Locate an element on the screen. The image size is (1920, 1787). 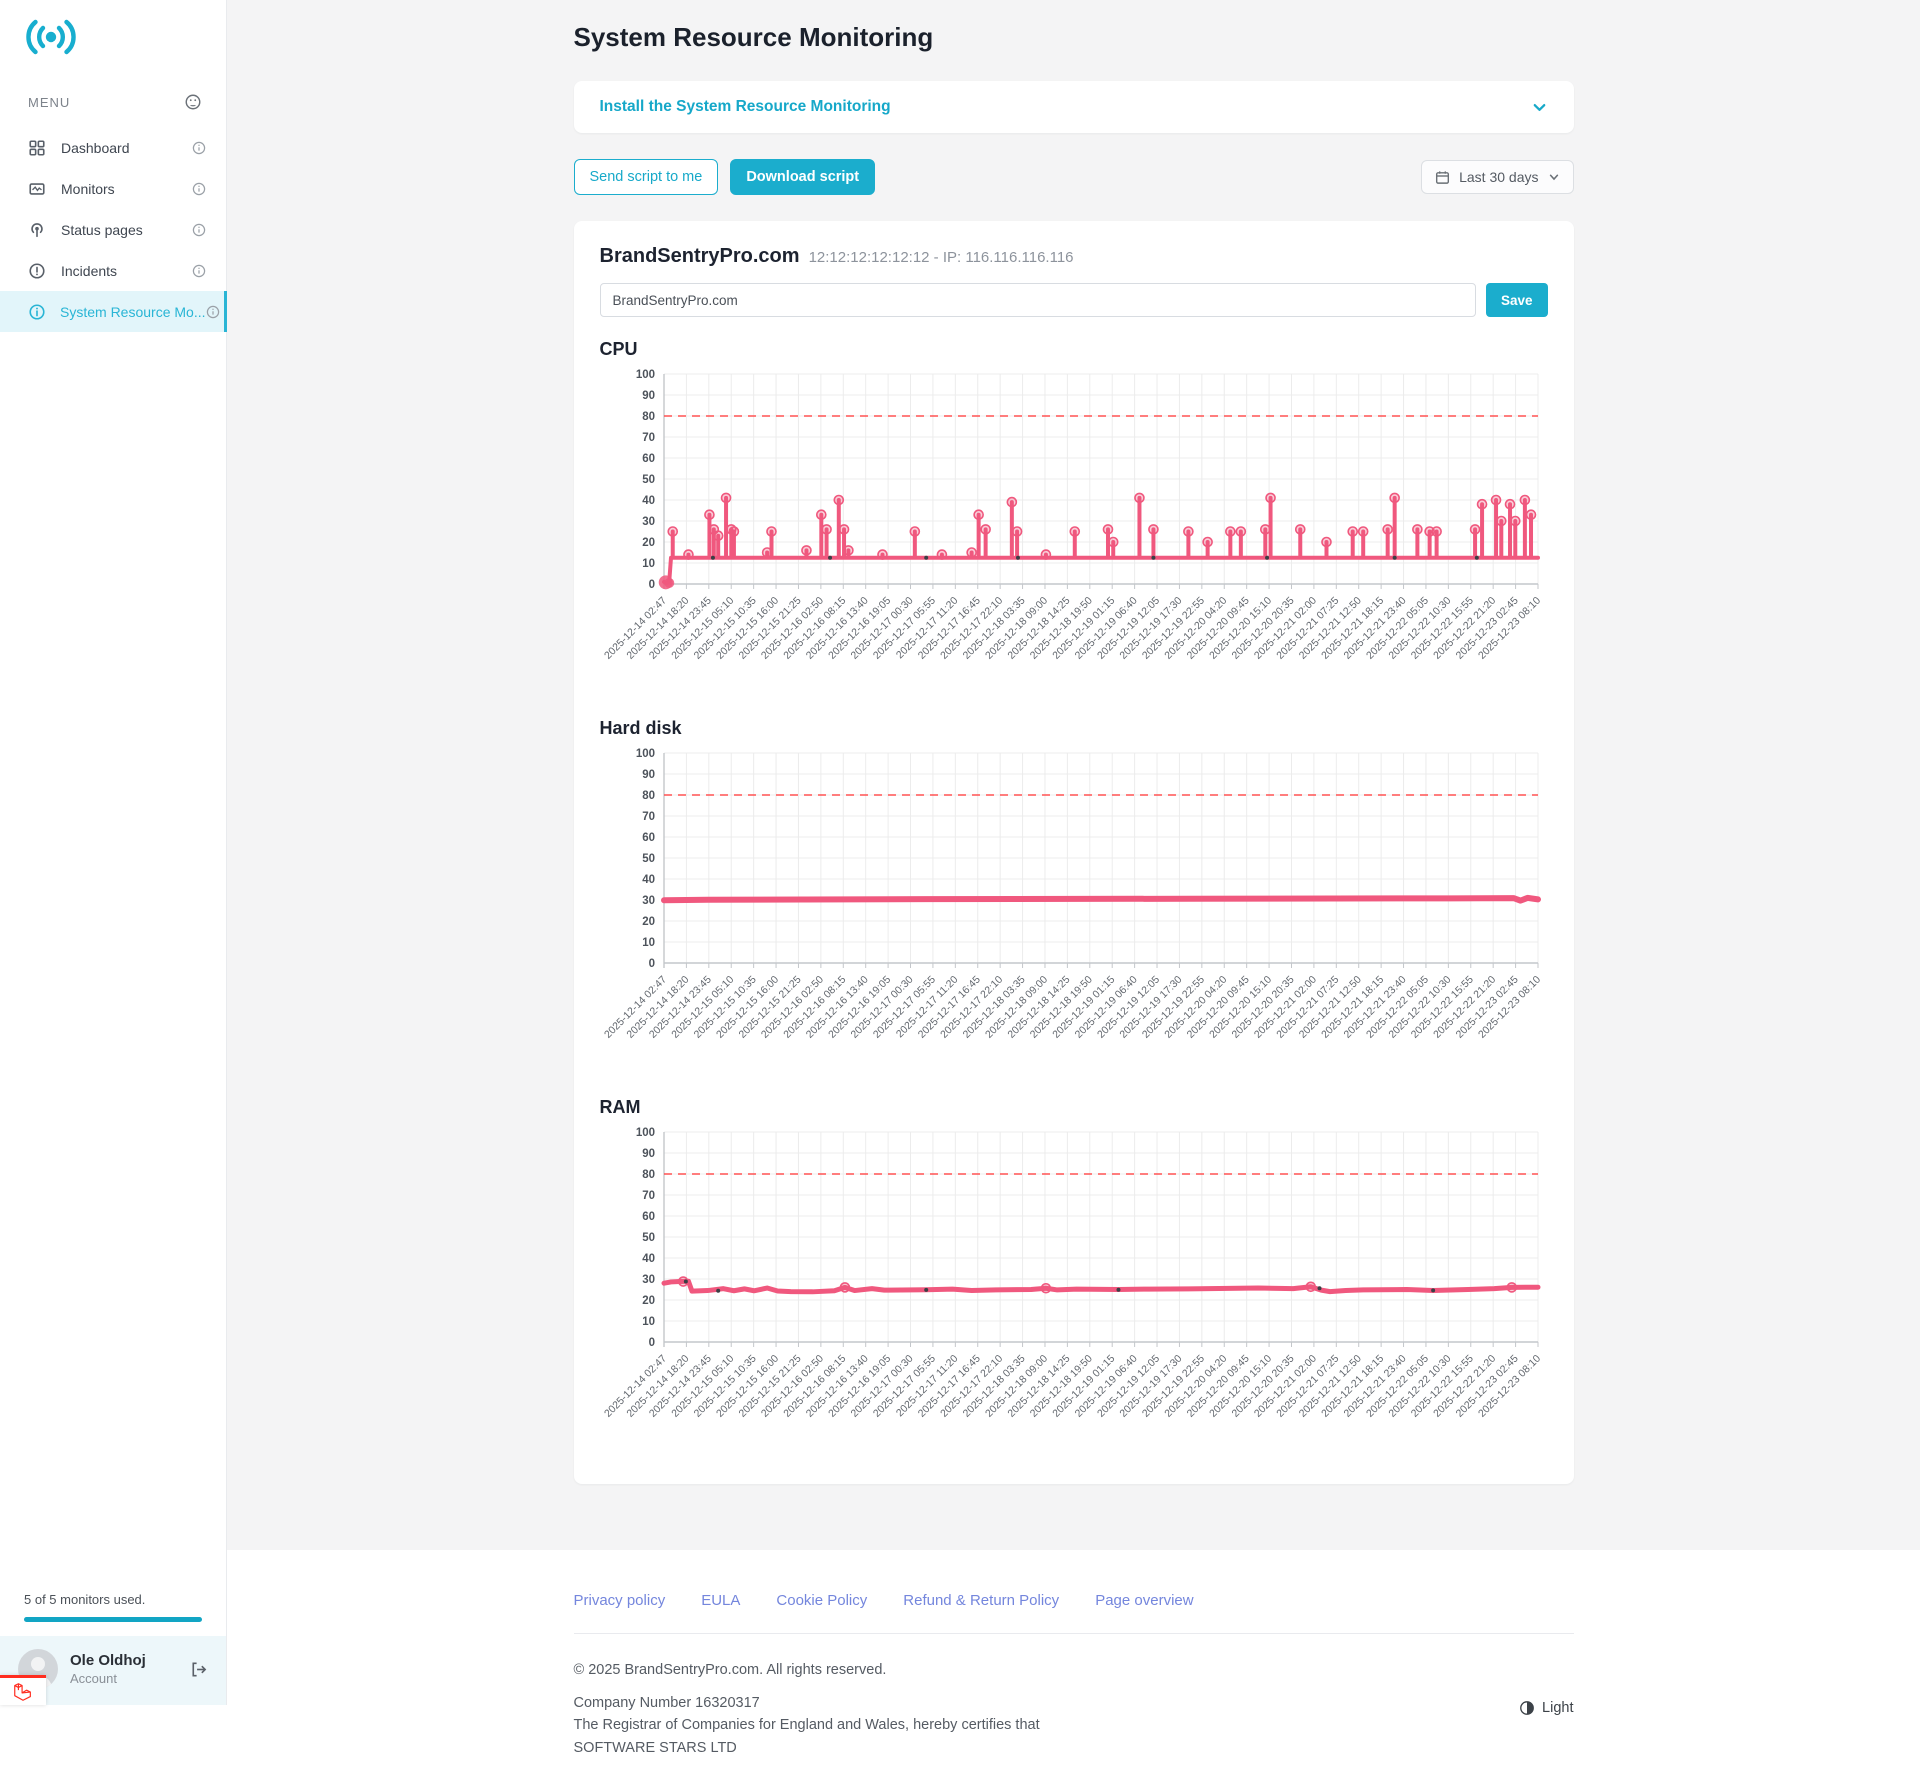
send-script-button: Send script to me is located at coordinates (646, 177).